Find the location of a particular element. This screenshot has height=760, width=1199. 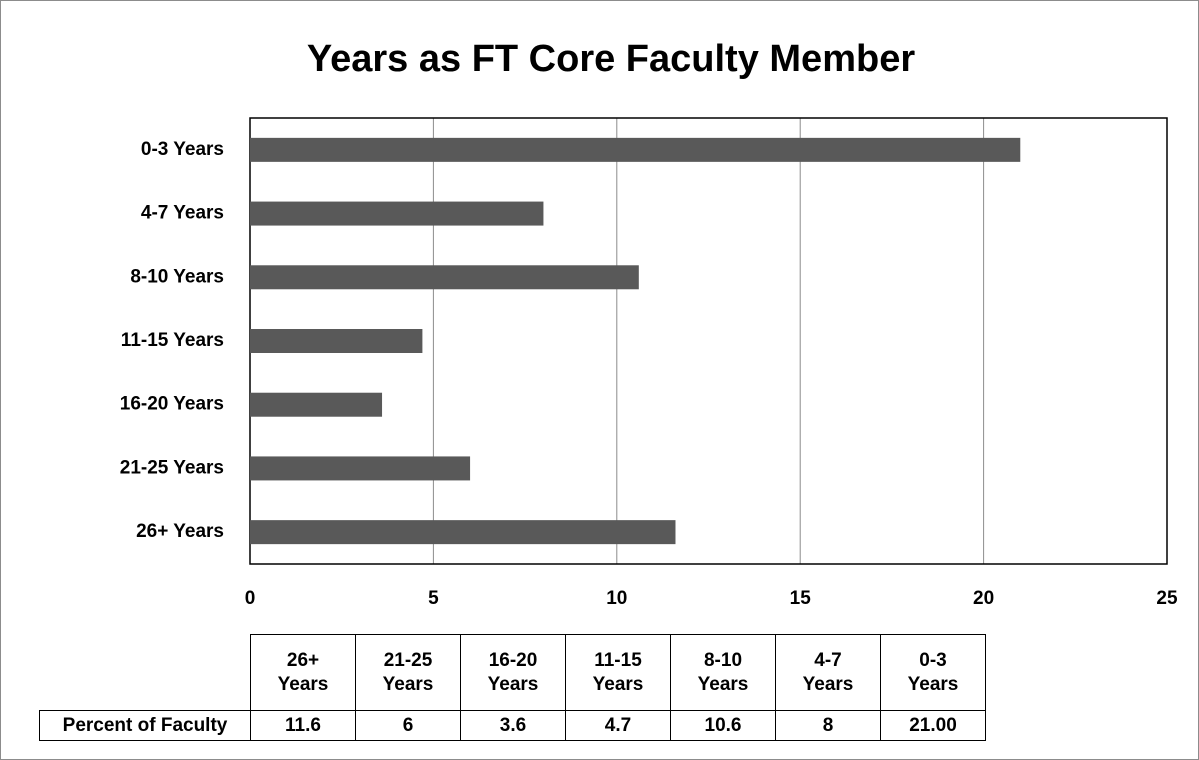

table-blank is located at coordinates (145, 673).